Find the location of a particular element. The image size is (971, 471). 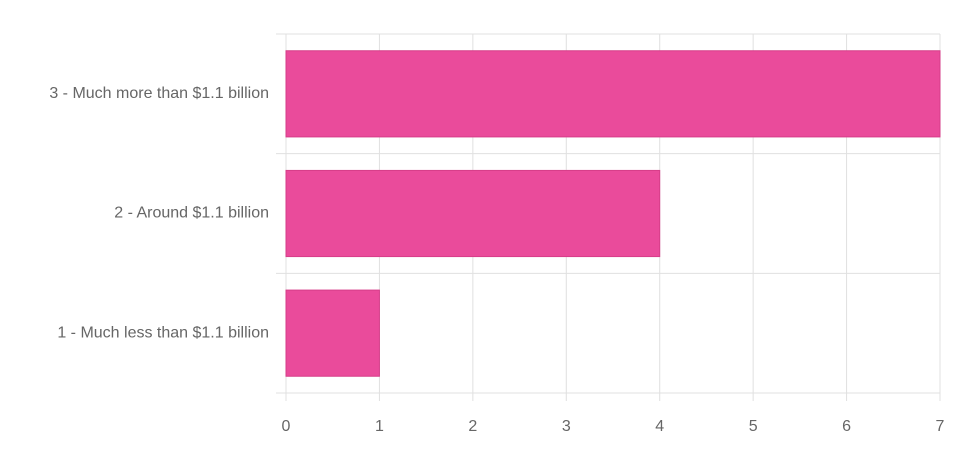

x-tick-label: 0 is located at coordinates (286, 426).